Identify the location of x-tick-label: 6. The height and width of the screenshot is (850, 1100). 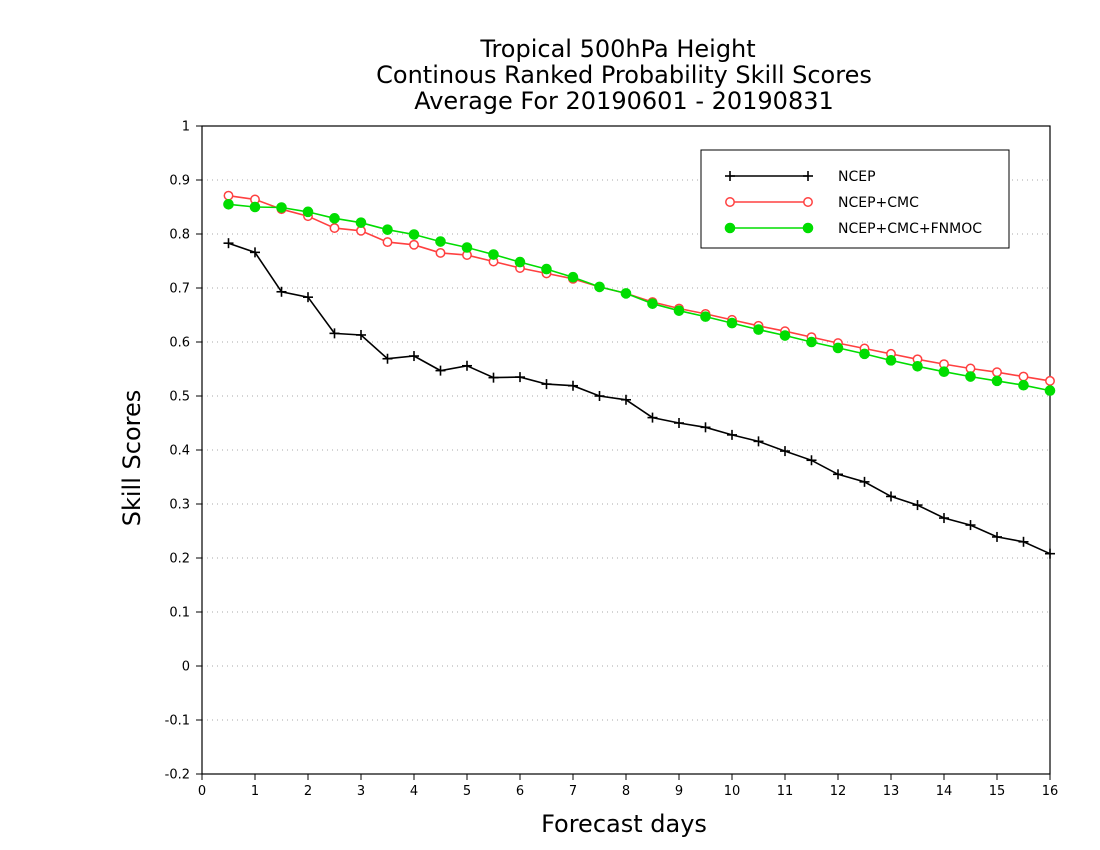
(520, 791).